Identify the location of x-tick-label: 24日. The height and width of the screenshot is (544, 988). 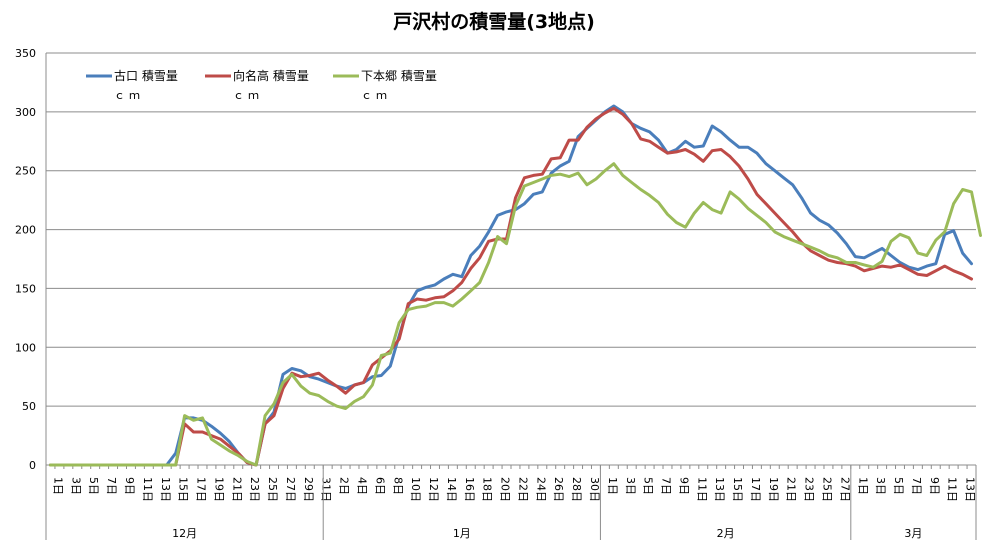
(540, 489).